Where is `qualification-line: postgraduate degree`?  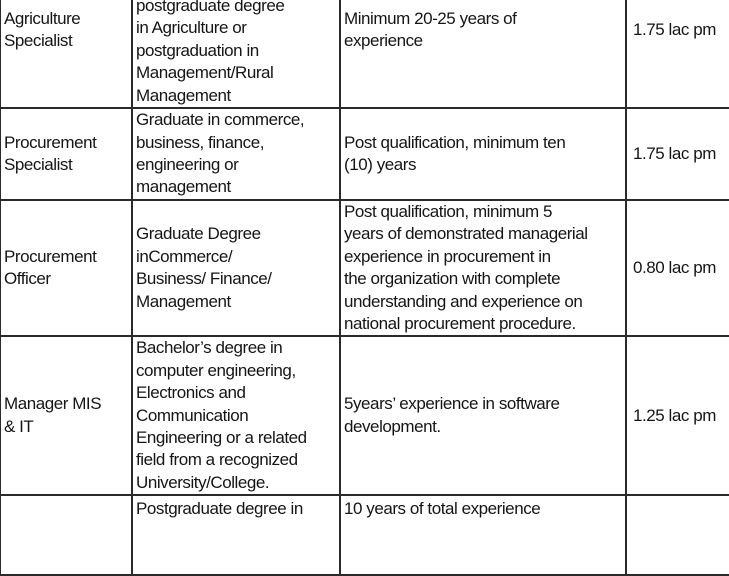
qualification-line: postgraduate degree is located at coordinates (210, 7).